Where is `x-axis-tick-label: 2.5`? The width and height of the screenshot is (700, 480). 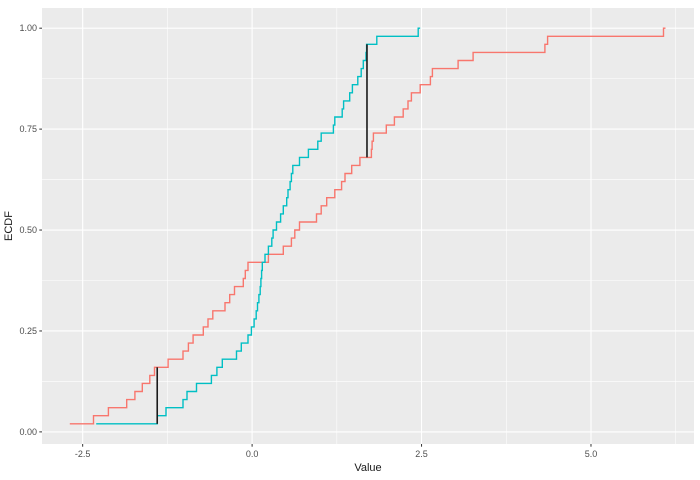
x-axis-tick-label: 2.5 is located at coordinates (421, 454).